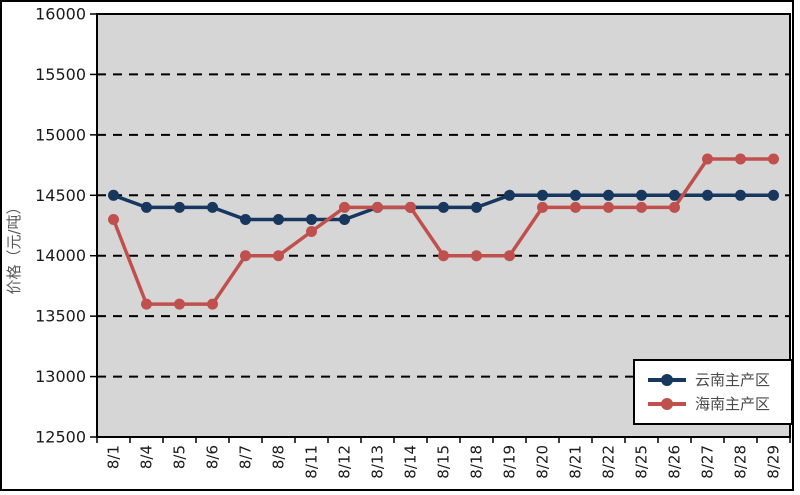 The width and height of the screenshot is (800, 495). I want to click on x-tick-label: 8/13, so click(378, 462).